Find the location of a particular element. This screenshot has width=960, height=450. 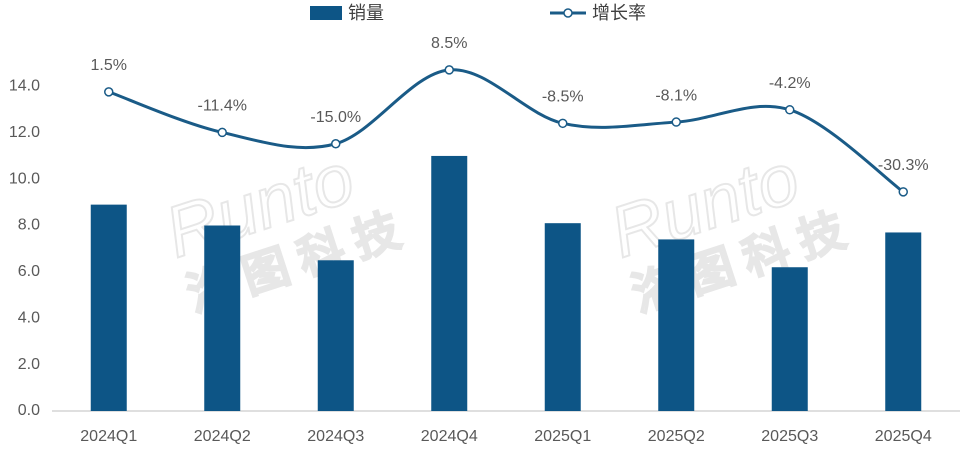

x-tick-label: 2025Q1 is located at coordinates (562, 436).